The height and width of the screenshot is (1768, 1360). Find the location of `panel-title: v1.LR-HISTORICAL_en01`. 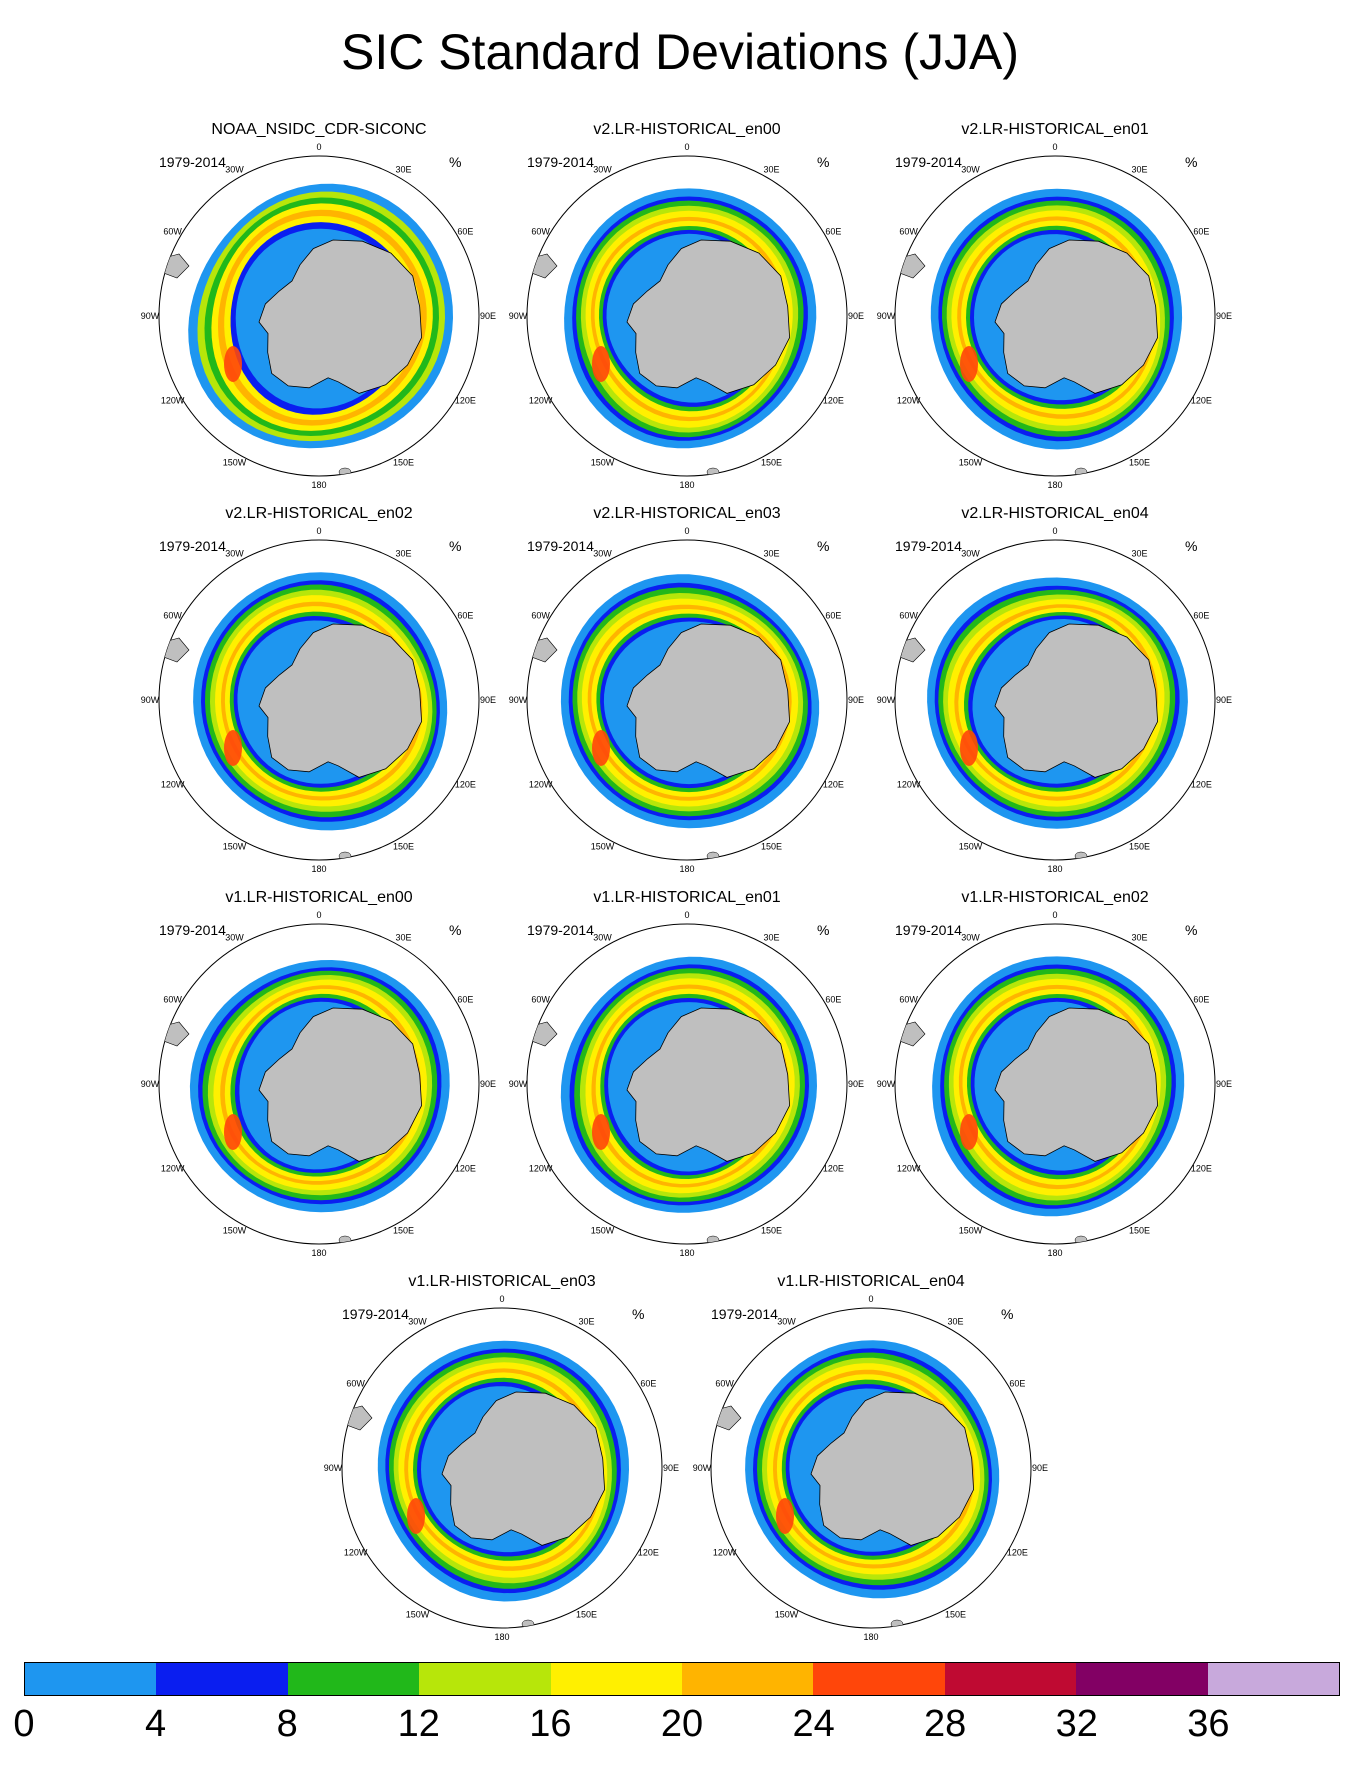

panel-title: v1.LR-HISTORICAL_en01 is located at coordinates (686, 897).